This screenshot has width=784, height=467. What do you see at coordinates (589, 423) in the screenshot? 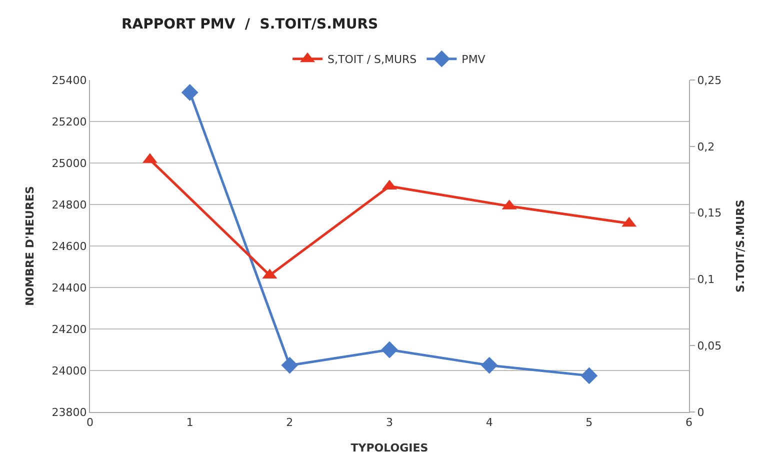
I see `x-tick-label: 5` at bounding box center [589, 423].